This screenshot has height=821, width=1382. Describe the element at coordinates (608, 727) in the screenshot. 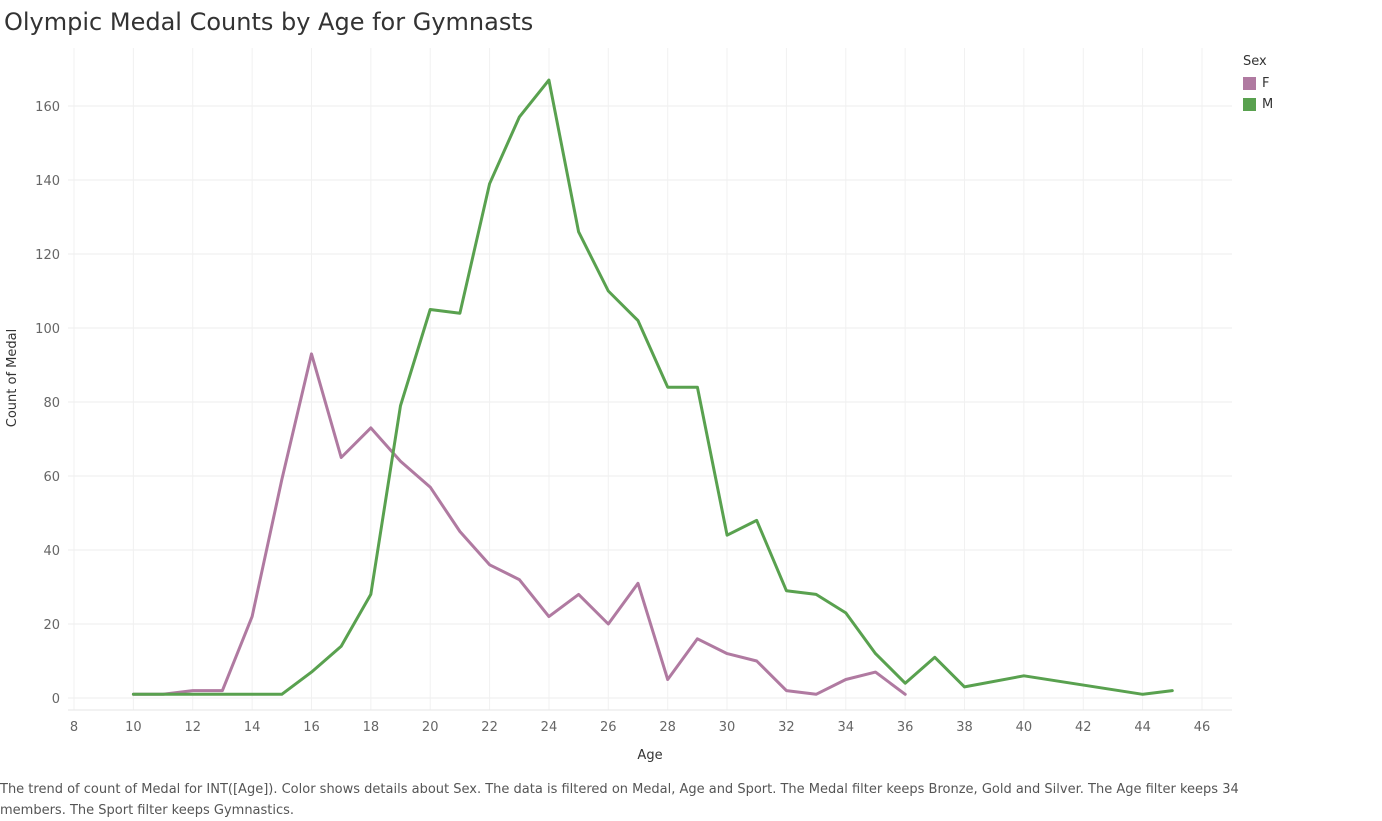

I see `x-tick-label: 26` at that location.